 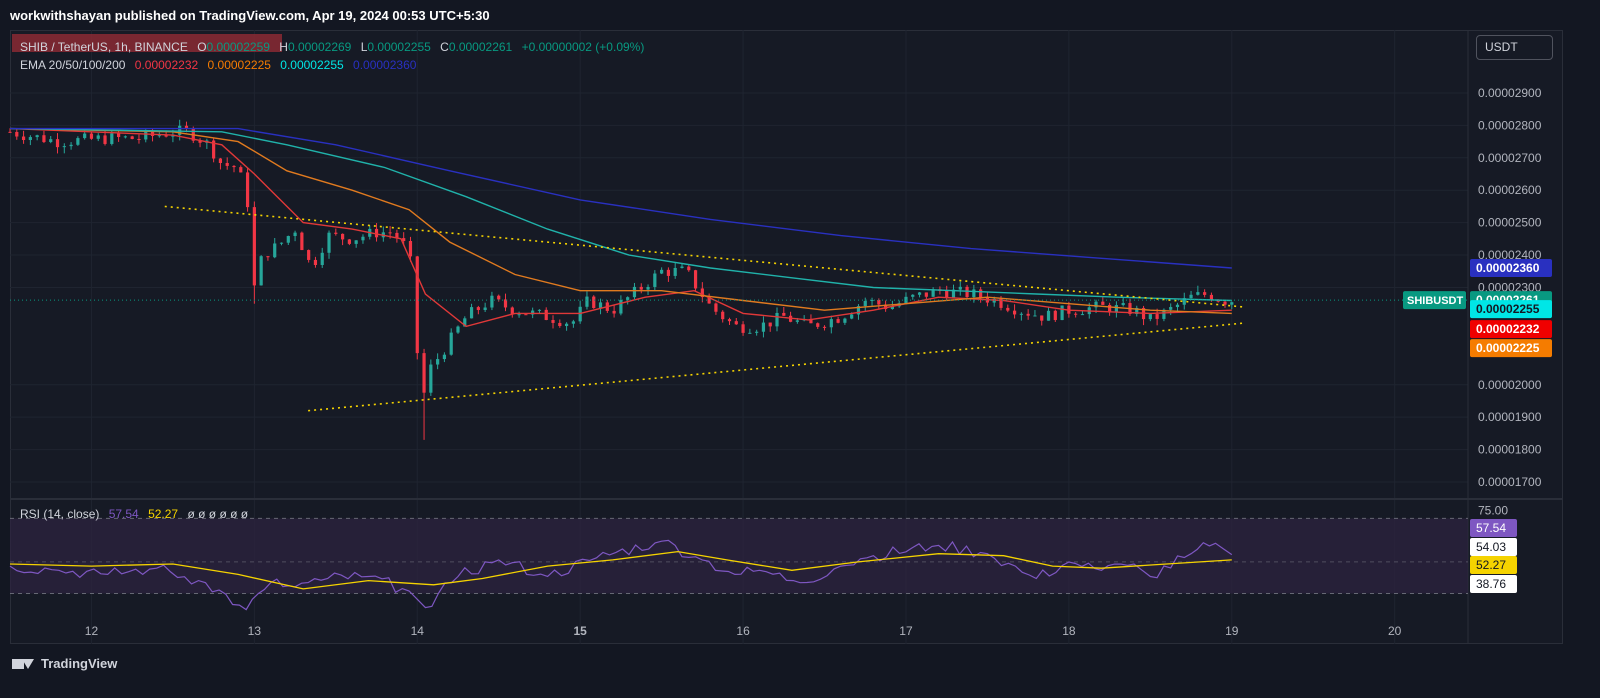 I want to click on price-label-tag, so click(x=1511, y=329).